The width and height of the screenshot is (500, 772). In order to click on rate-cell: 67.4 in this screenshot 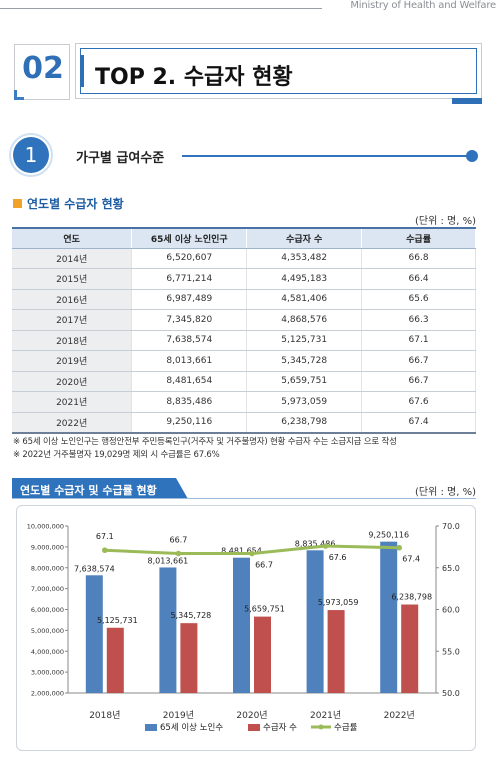, I will do `click(418, 423)`.